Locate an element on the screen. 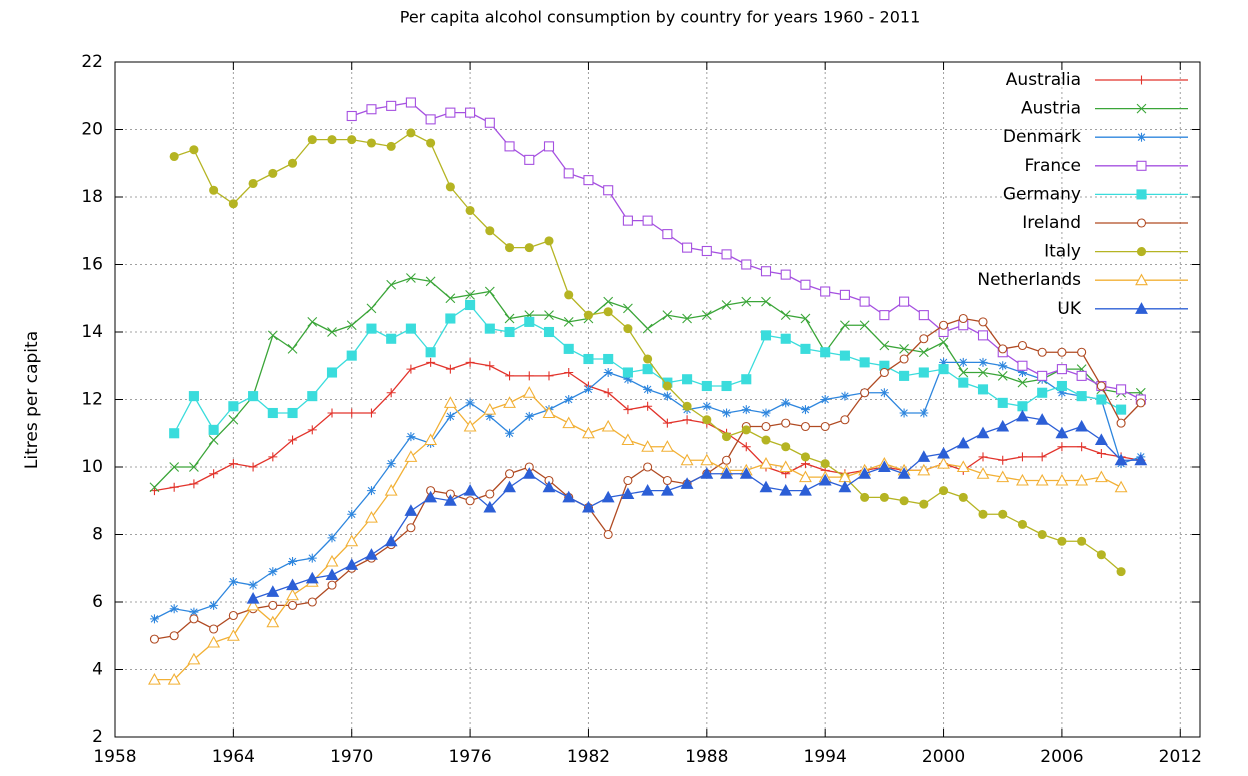 Image resolution: width=1248 pixels, height=776 pixels. y-axis-label: Litres per capita is located at coordinates (32, 400).